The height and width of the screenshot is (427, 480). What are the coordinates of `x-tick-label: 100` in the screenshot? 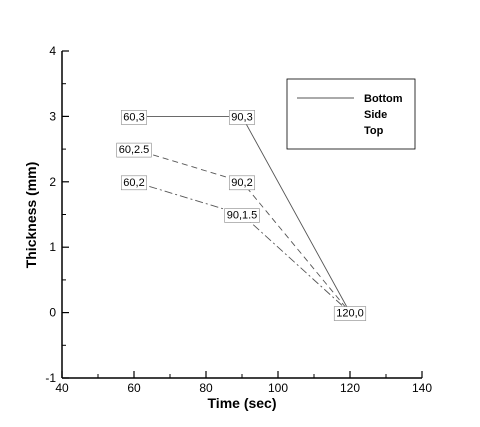 It's located at (278, 388).